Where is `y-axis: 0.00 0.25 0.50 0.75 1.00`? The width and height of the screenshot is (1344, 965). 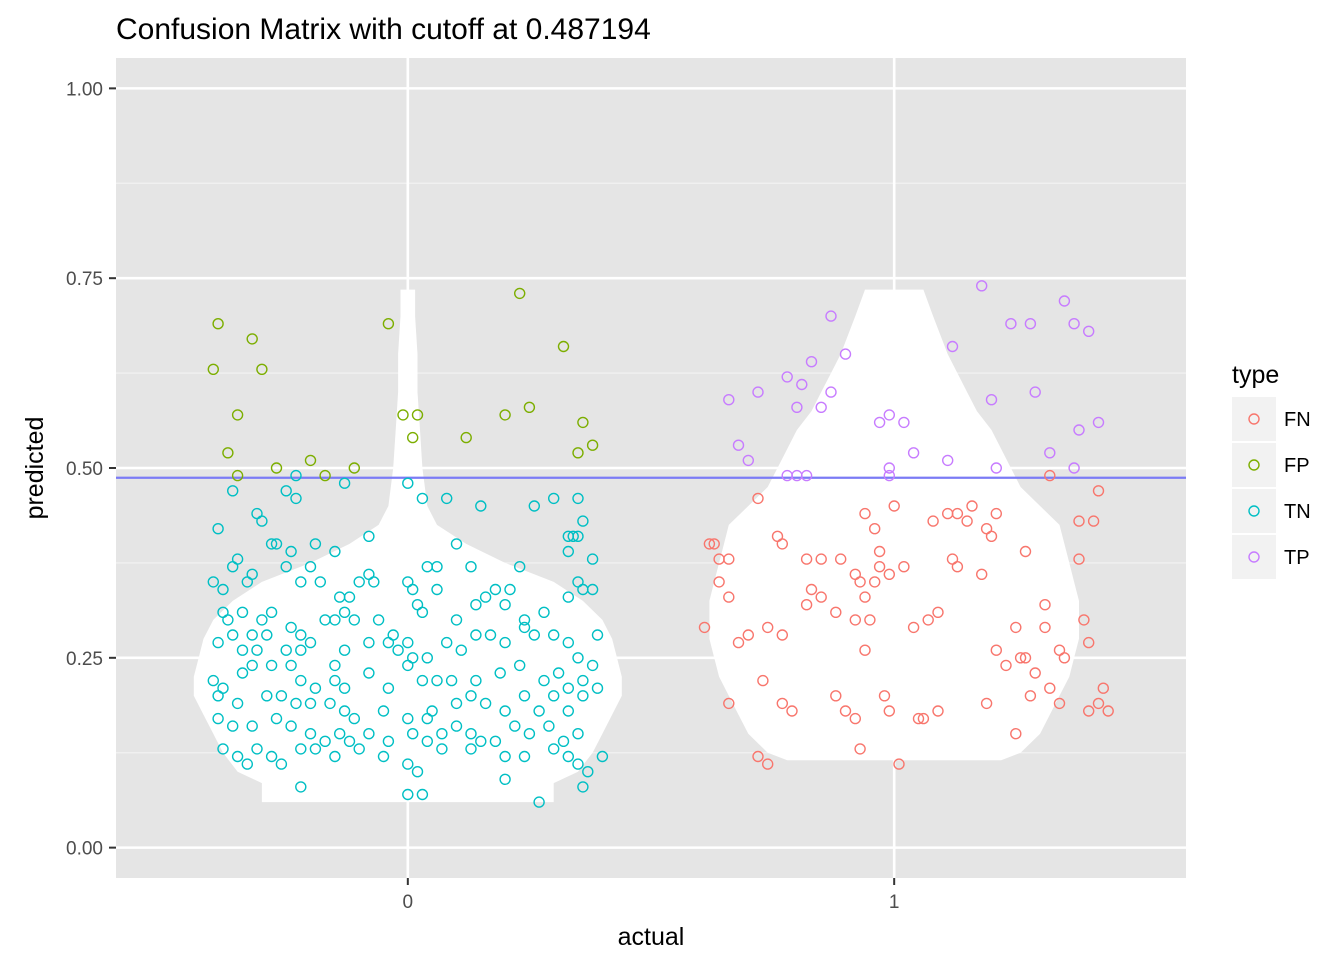
y-axis: 0.00 0.25 0.50 0.75 1.00 is located at coordinates (91, 469).